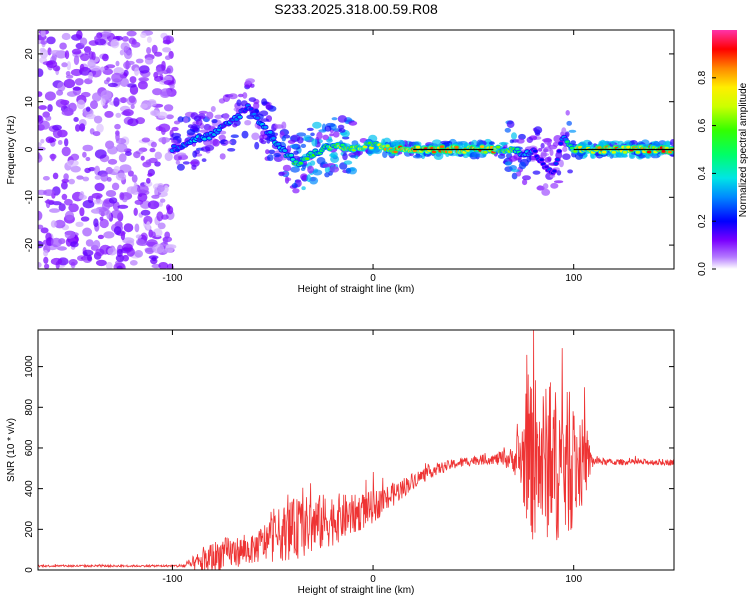 The height and width of the screenshot is (600, 750). Describe the element at coordinates (356, 289) in the screenshot. I see `spectrogram-x-axis-label: Height of straight line (km)` at that location.